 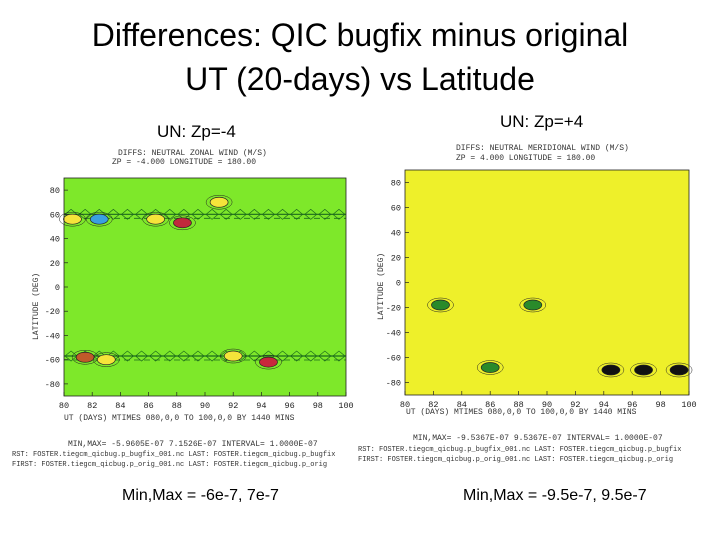 I want to click on panel1-x-tick-label: 90, so click(x=205, y=406).